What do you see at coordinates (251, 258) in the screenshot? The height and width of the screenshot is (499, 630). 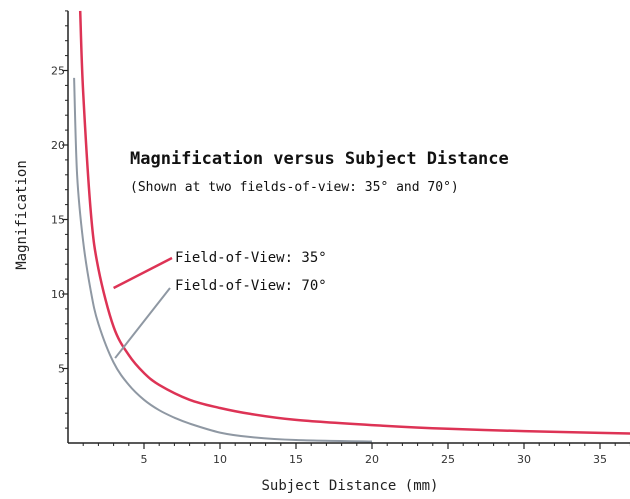 I see `annotation-fov-35: Field-of-View: 35°` at bounding box center [251, 258].